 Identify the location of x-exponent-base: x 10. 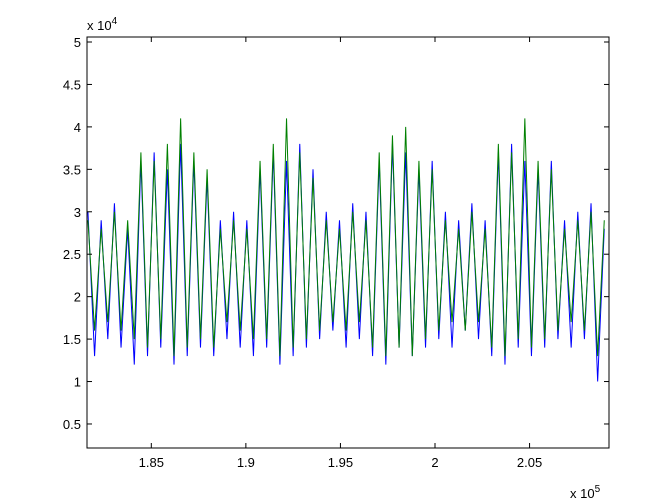
(582, 493).